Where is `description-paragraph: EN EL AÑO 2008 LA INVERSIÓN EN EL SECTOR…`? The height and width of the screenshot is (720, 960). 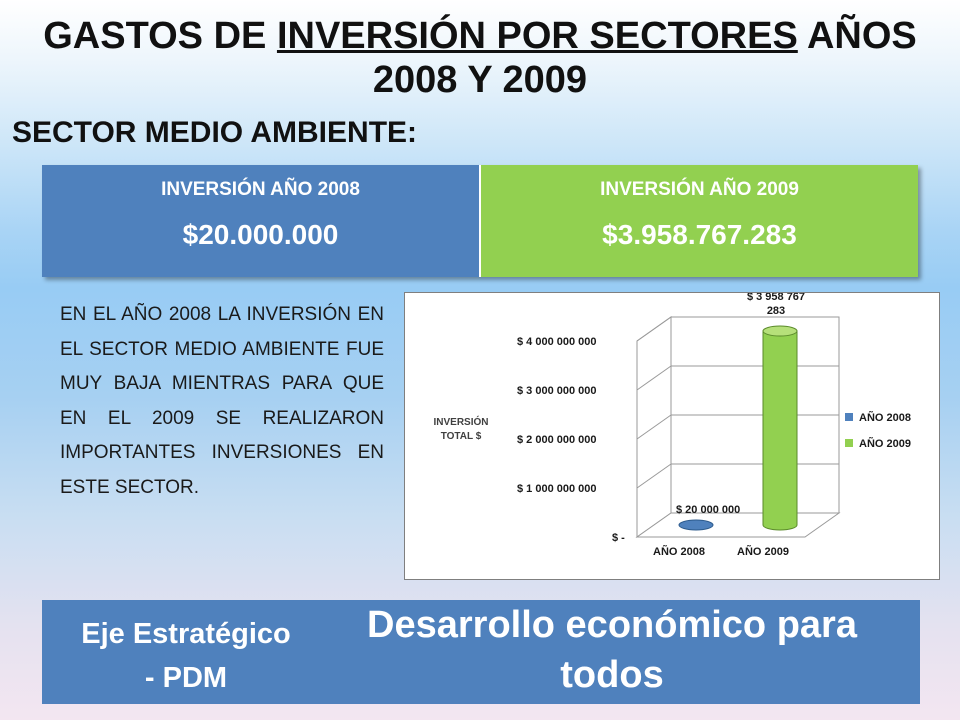 description-paragraph: EN EL AÑO 2008 LA INVERSIÓN EN EL SECTOR… is located at coordinates (222, 401).